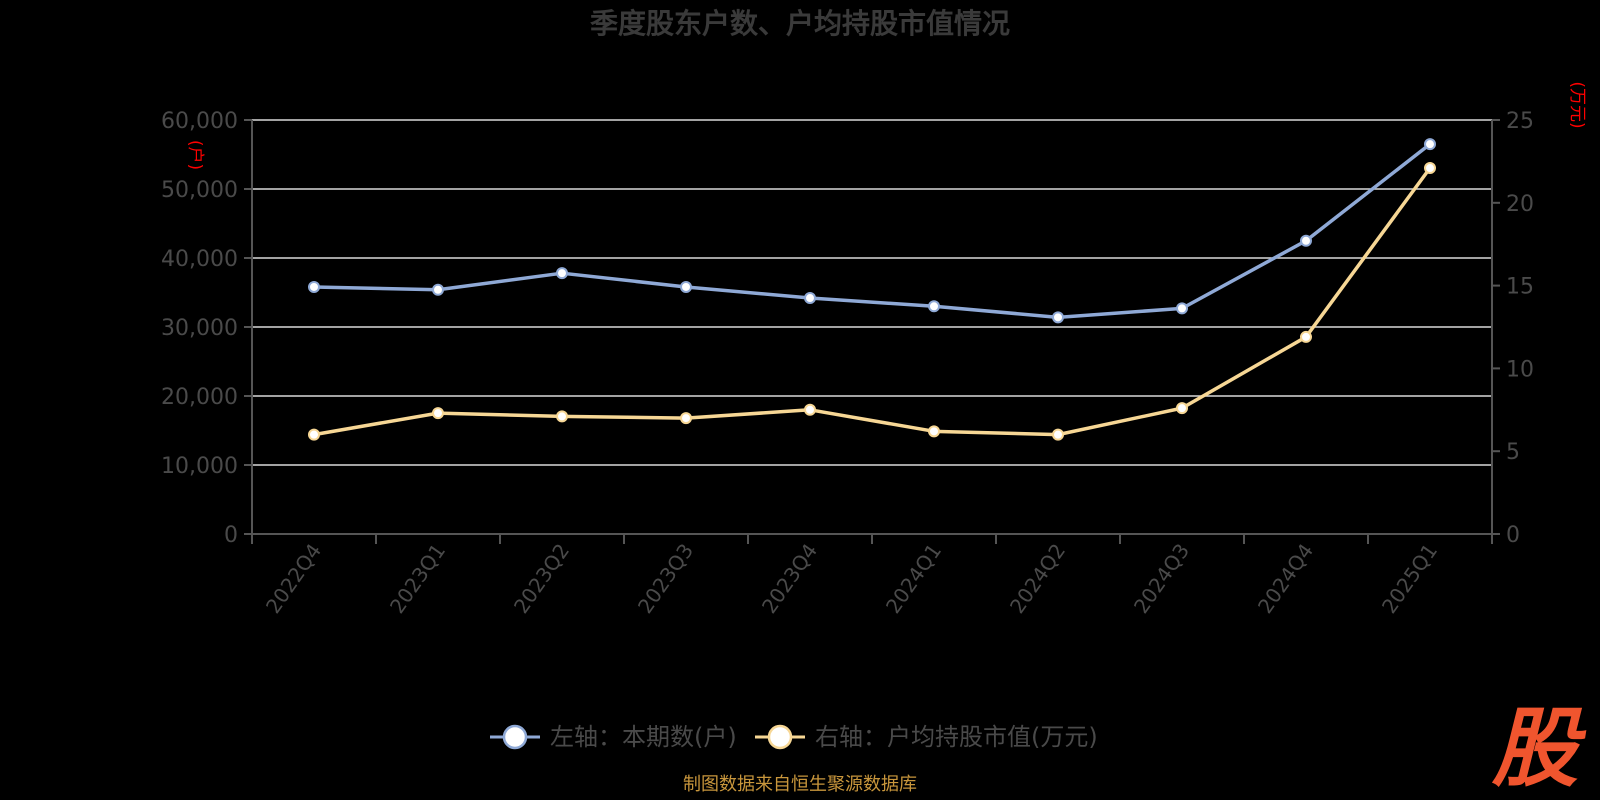 This screenshot has height=800, width=1600. What do you see at coordinates (293, 578) in the screenshot?
I see `x-axis-tick-label: 2022Q4` at bounding box center [293, 578].